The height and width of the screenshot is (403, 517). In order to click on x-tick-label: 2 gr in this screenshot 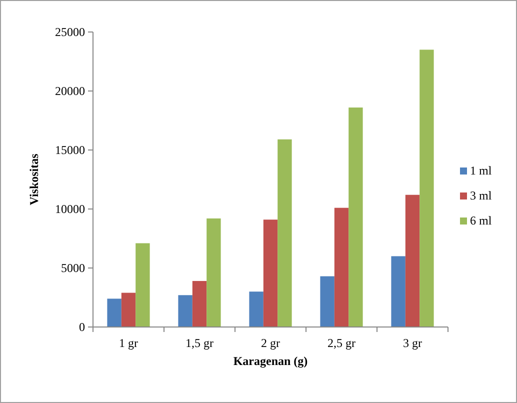, I will do `click(270, 343)`.